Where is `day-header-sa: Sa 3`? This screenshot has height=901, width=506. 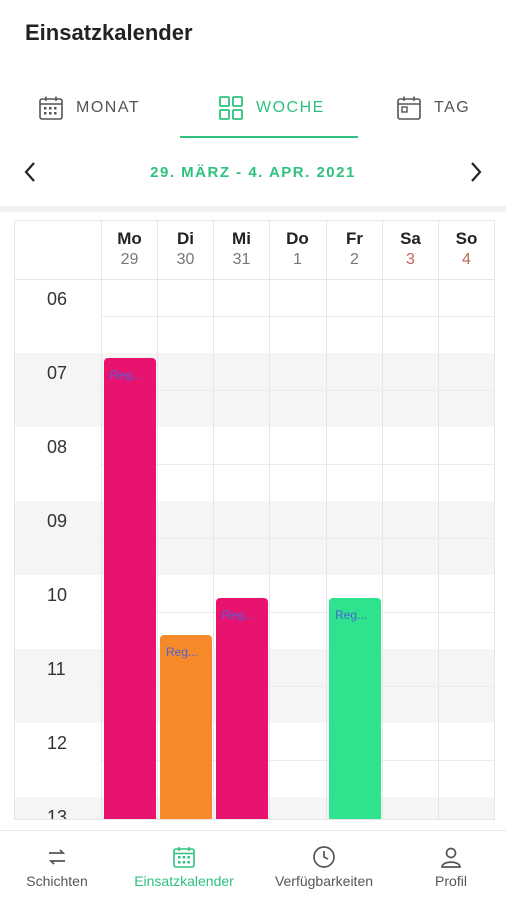
day-header-sa: Sa 3 is located at coordinates (410, 250).